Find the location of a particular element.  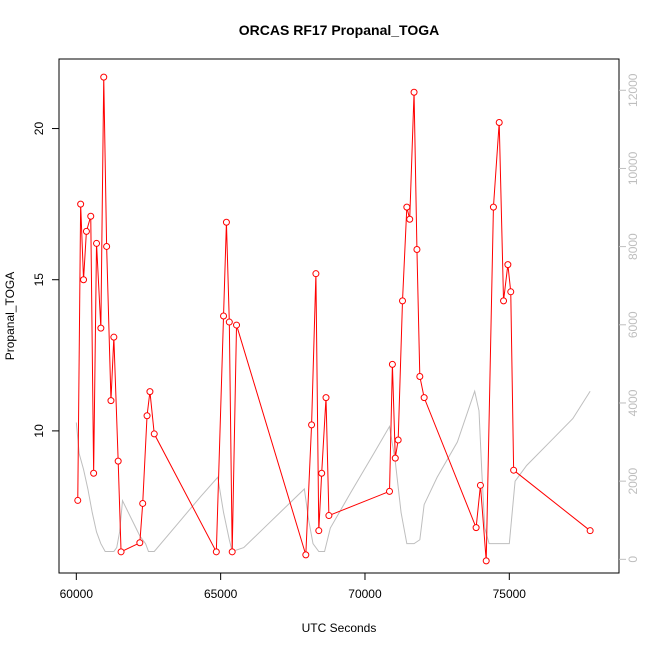

x-tick-label: 70000 is located at coordinates (365, 594).